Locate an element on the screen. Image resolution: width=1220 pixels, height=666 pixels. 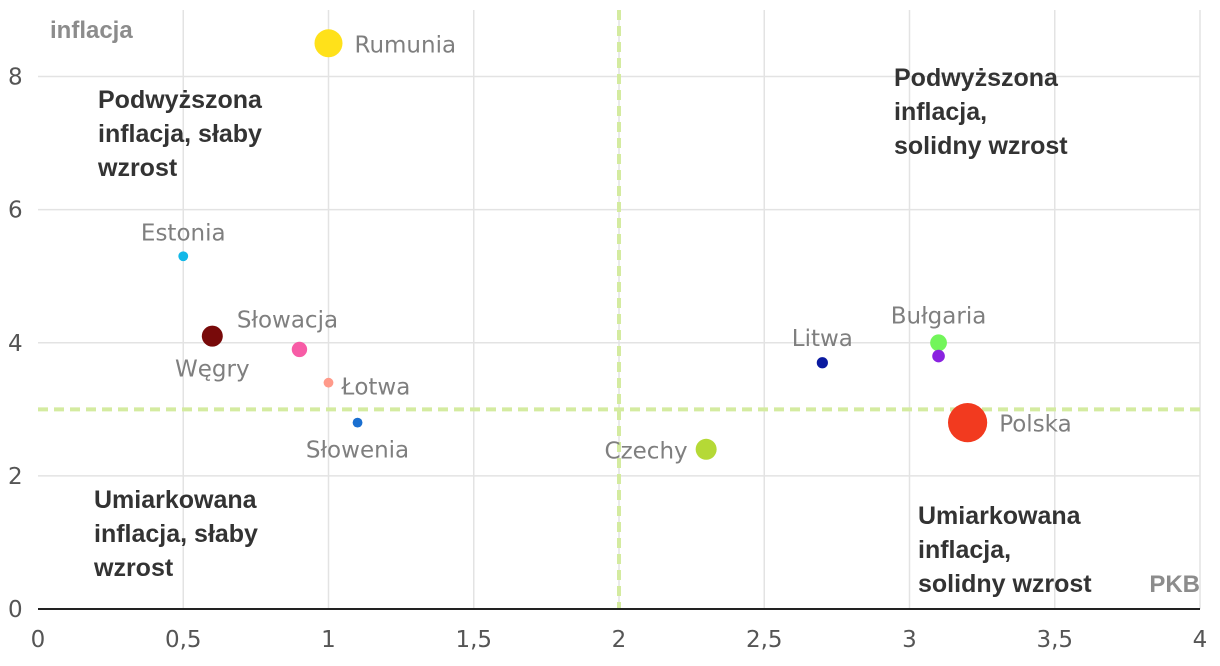
x-tick-label: 2 is located at coordinates (619, 640).